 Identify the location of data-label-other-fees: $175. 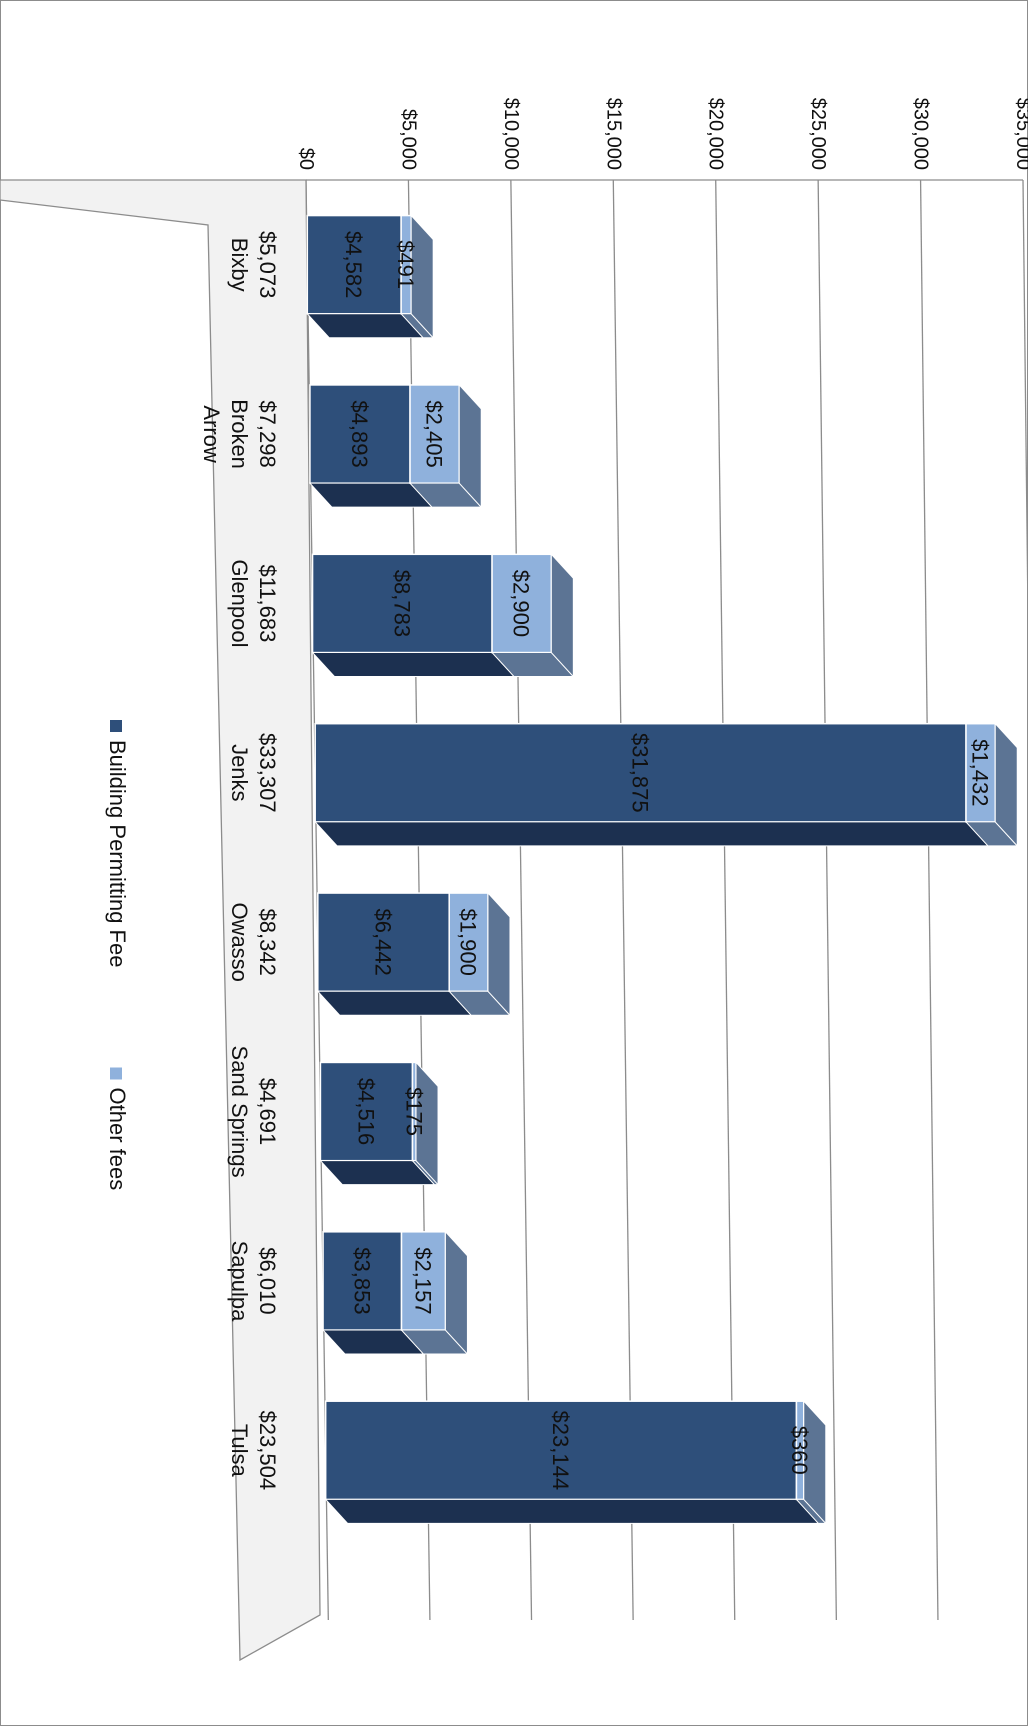
(413, 1111).